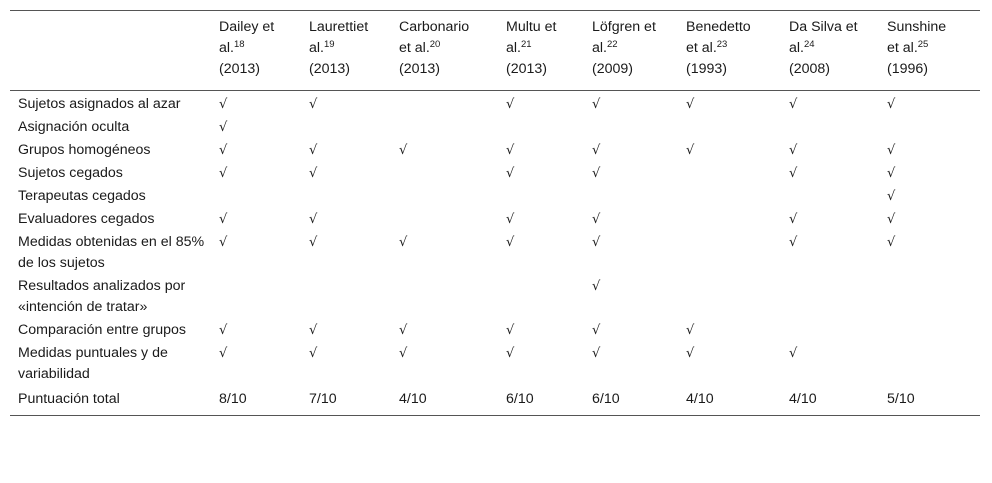  Describe the element at coordinates (239, 44) in the screenshot. I see `study-reference-number: 18` at that location.